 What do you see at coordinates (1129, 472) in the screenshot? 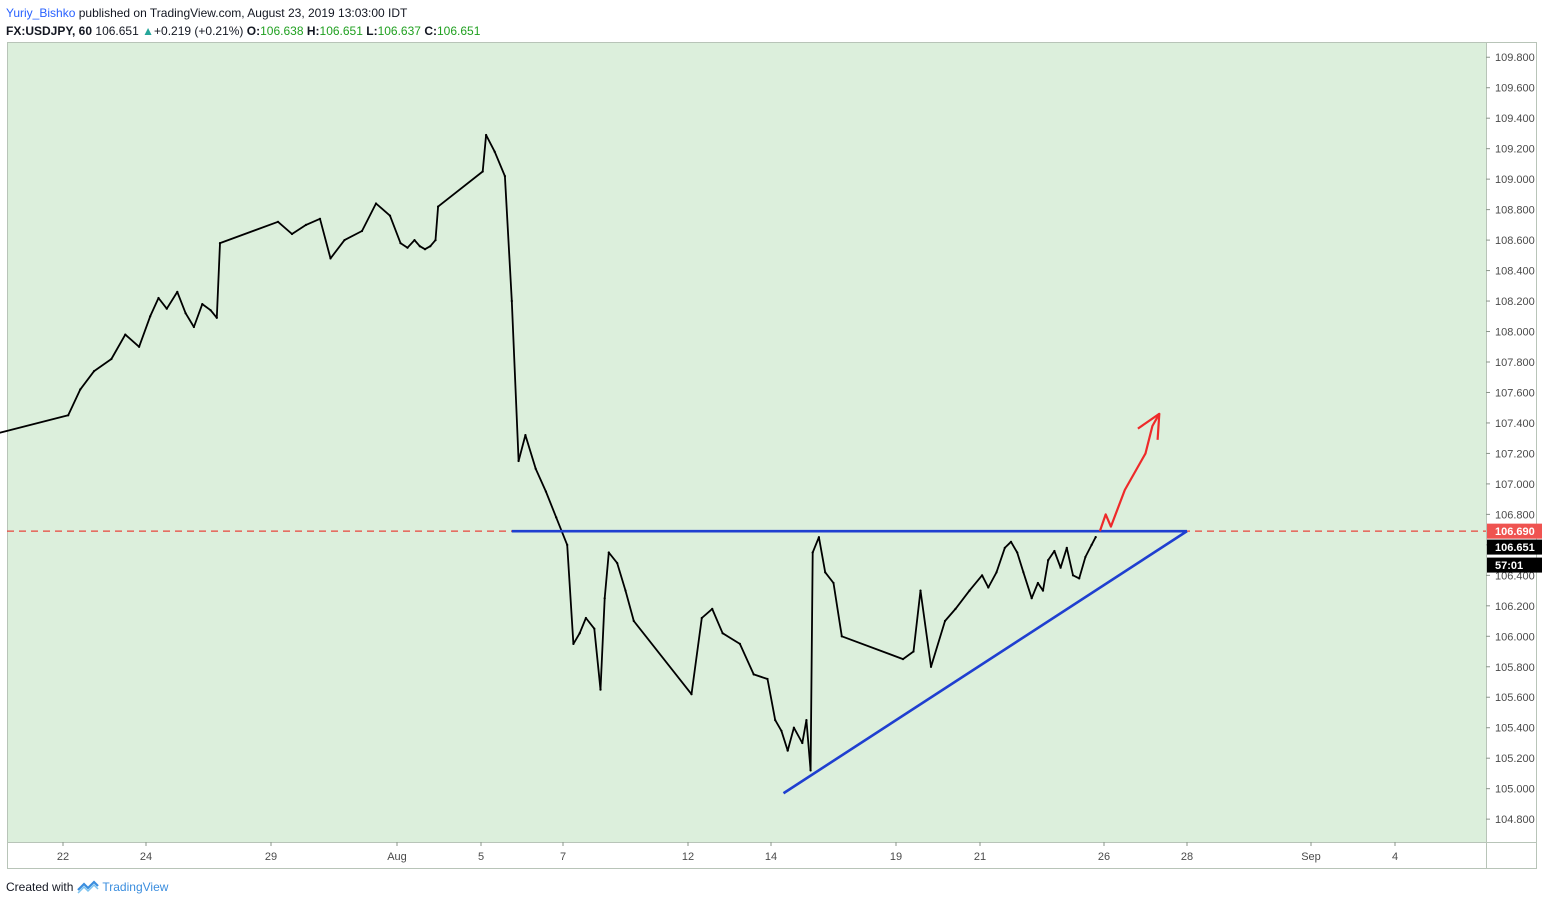
I see `forecast-arrow-path` at bounding box center [1129, 472].